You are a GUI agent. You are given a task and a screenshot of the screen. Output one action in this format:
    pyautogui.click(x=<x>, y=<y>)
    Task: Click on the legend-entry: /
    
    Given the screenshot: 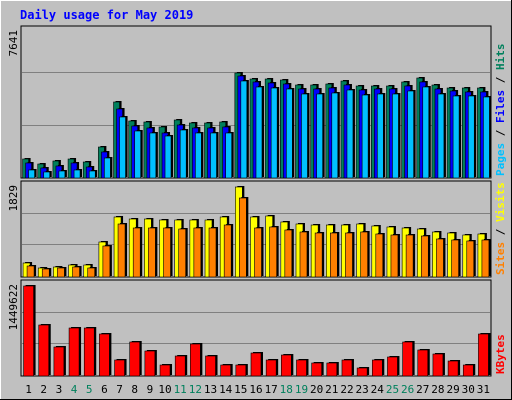 What is the action you would take?
    pyautogui.click(x=500, y=232)
    